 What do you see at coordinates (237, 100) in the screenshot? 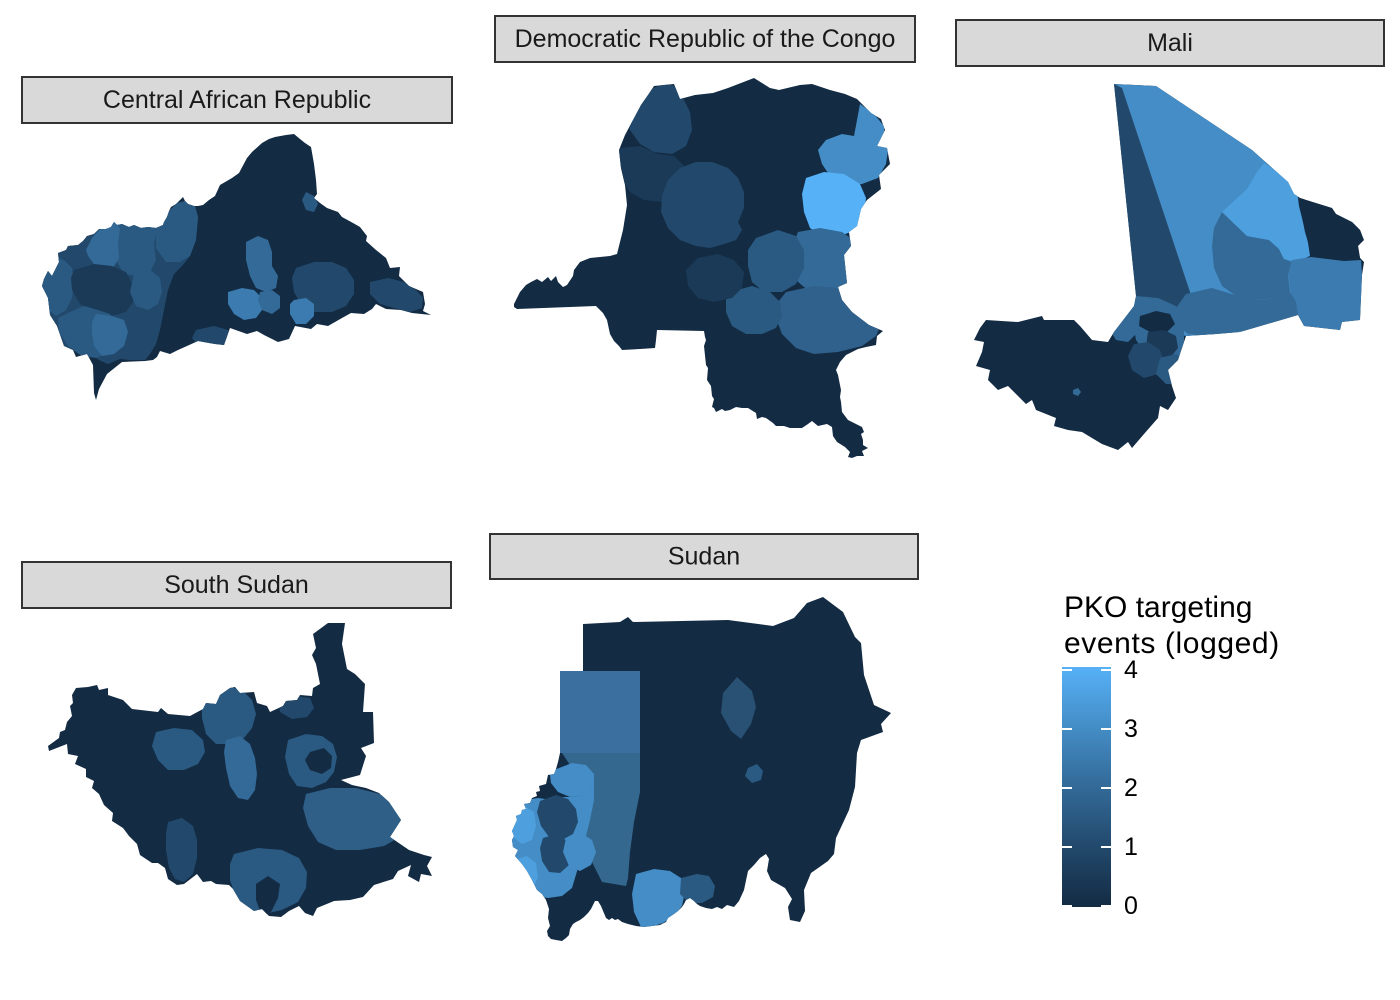
I see `svg-text: Central African Republic` at bounding box center [237, 100].